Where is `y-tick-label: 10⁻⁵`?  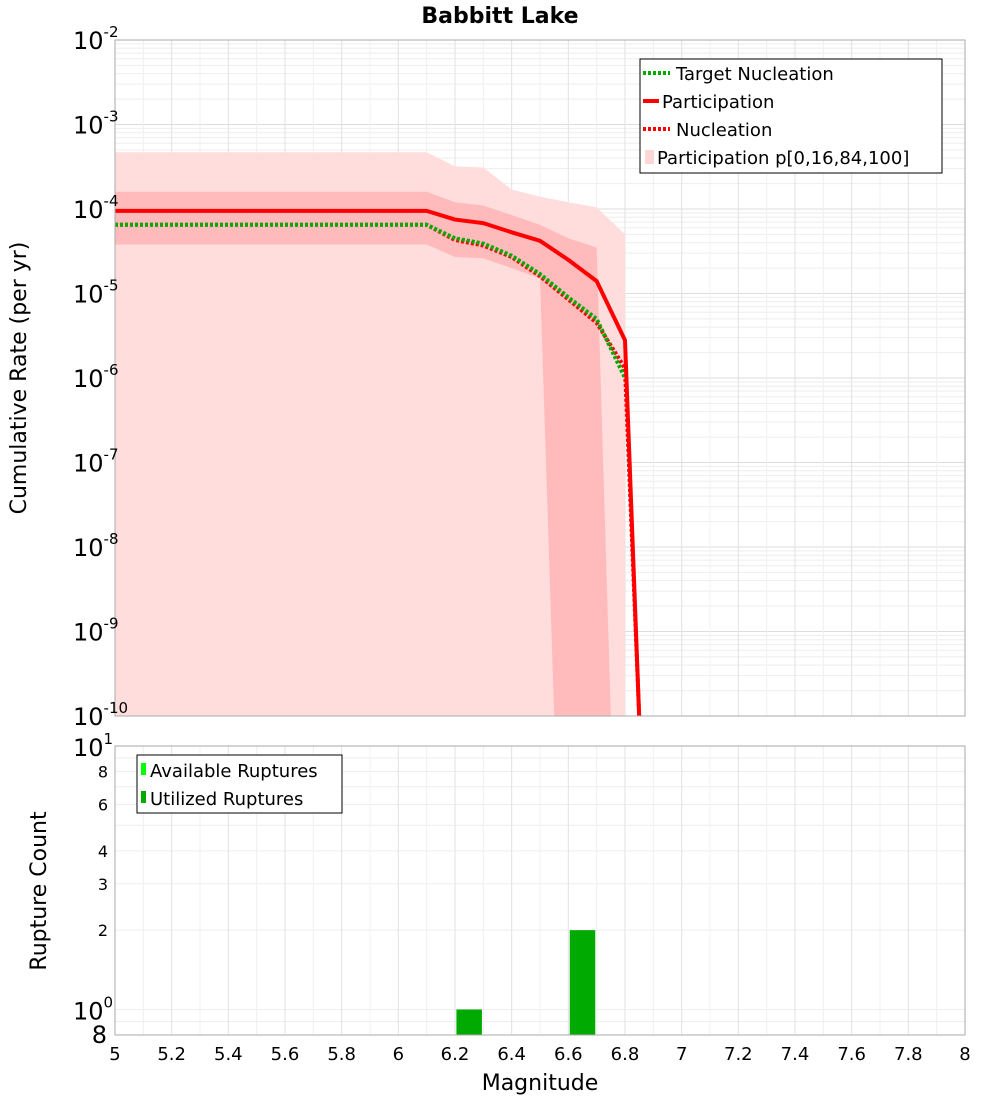
y-tick-label: 10⁻⁵ is located at coordinates (96, 293).